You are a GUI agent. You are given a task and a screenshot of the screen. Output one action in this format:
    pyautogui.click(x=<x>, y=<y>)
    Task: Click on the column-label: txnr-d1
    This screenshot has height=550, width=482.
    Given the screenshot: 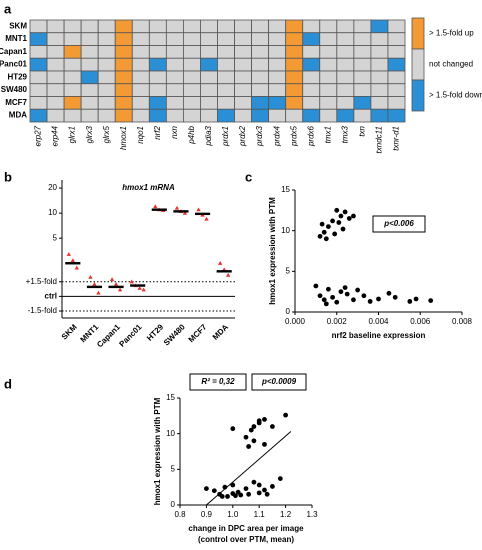 What is the action you would take?
    pyautogui.click(x=396, y=138)
    